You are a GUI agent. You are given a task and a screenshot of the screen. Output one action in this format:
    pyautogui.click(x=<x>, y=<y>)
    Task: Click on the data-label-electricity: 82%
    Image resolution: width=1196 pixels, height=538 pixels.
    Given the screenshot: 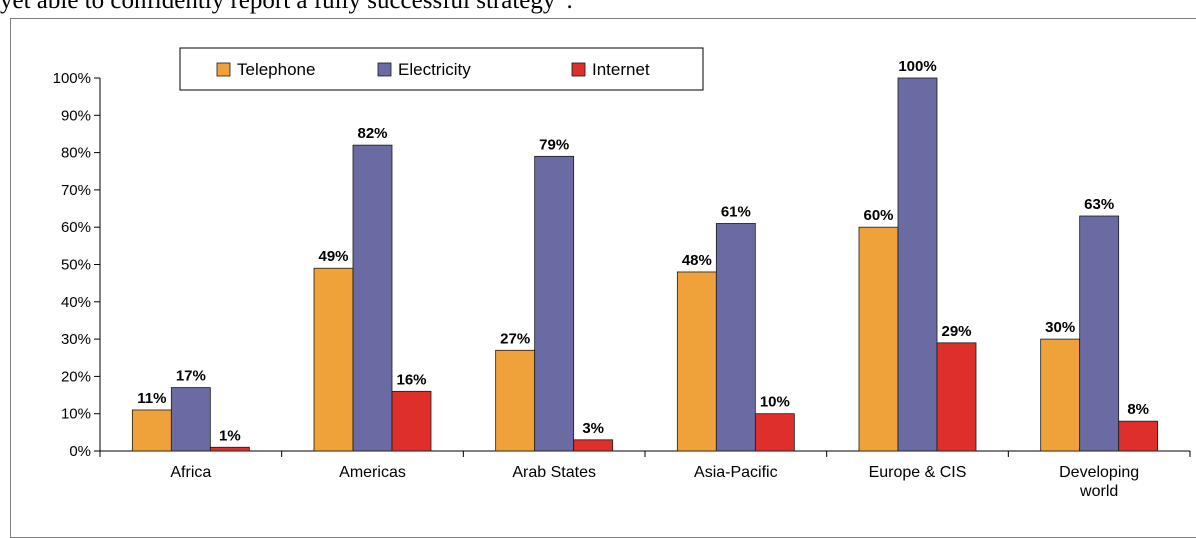 What is the action you would take?
    pyautogui.click(x=372, y=133)
    